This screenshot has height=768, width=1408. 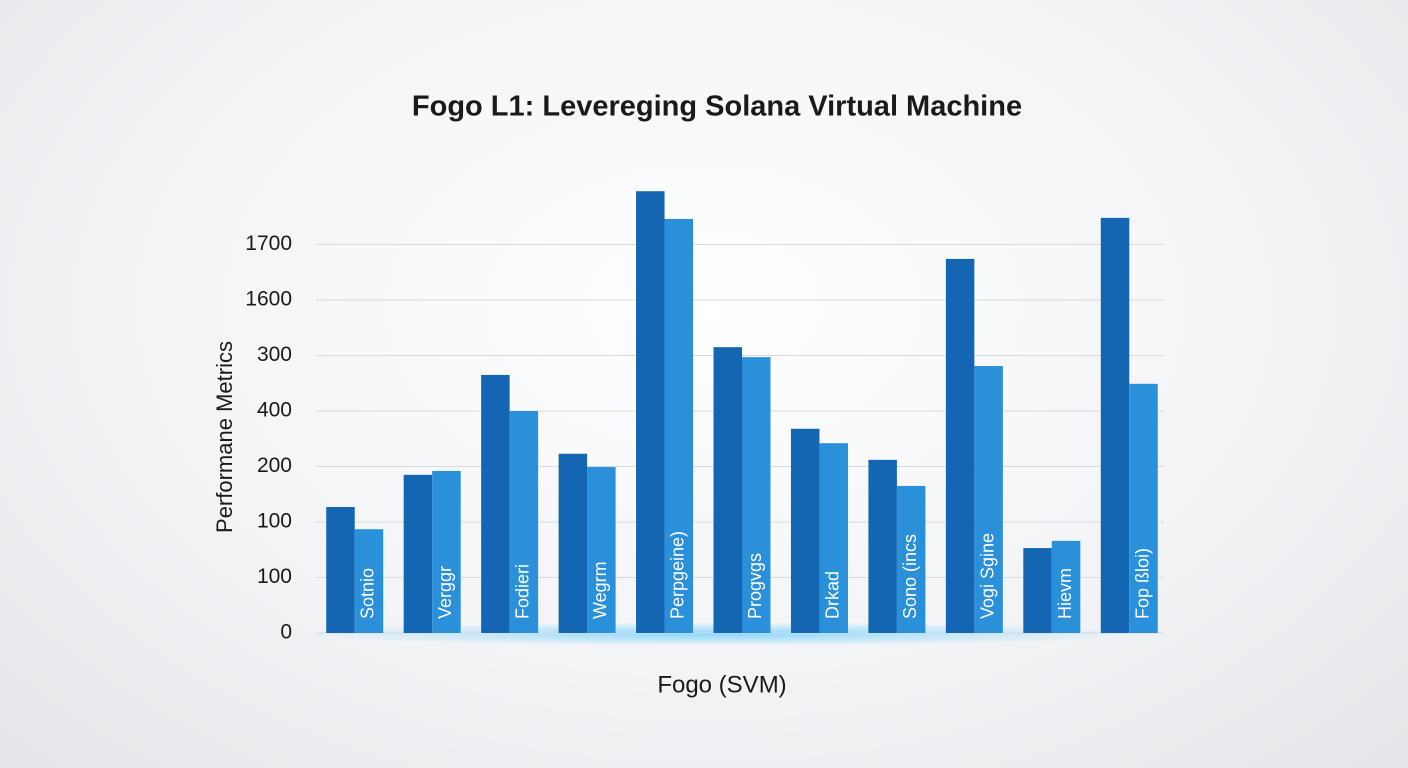 What do you see at coordinates (678, 575) in the screenshot?
I see `category-label: Perpgeine)` at bounding box center [678, 575].